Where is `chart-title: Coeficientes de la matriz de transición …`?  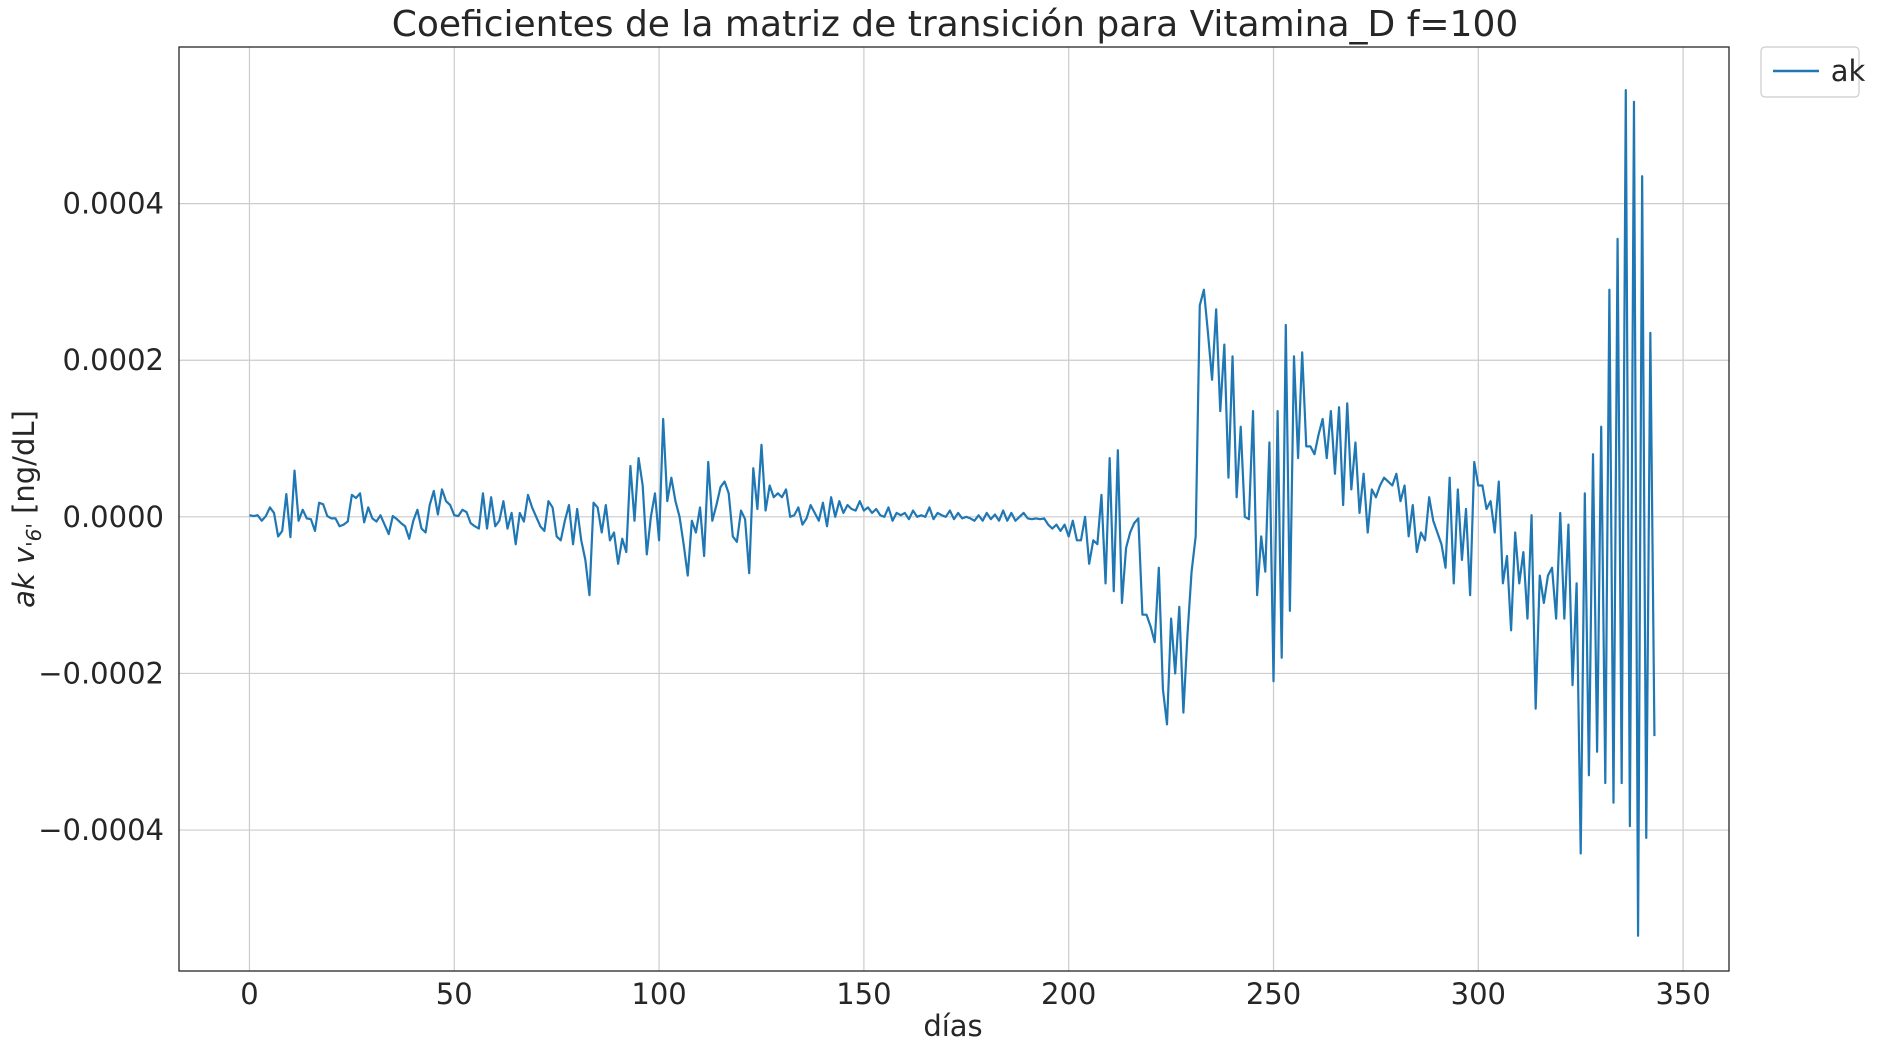
chart-title: Coeficientes de la matriz de transición … is located at coordinates (955, 24).